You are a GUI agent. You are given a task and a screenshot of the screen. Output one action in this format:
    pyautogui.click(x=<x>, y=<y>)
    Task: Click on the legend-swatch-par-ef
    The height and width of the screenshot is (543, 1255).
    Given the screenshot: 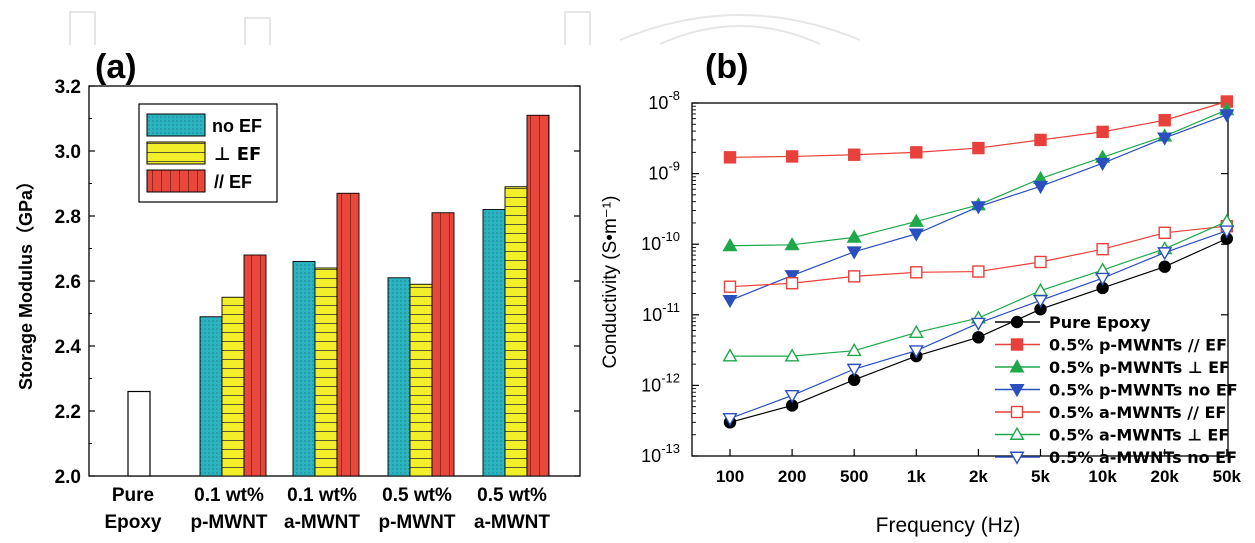 What is the action you would take?
    pyautogui.click(x=176, y=181)
    